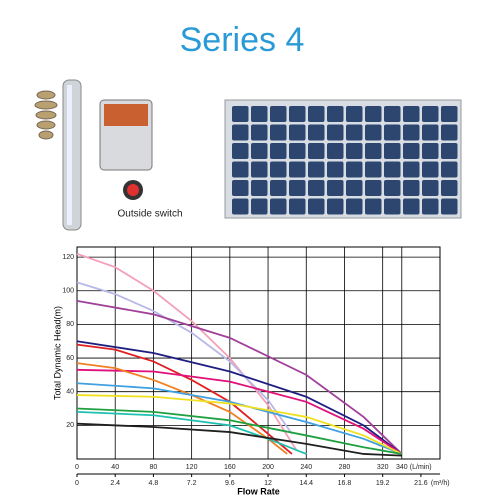 The width and height of the screenshot is (485, 500). I want to click on x-tick-label: 240, so click(306, 467).